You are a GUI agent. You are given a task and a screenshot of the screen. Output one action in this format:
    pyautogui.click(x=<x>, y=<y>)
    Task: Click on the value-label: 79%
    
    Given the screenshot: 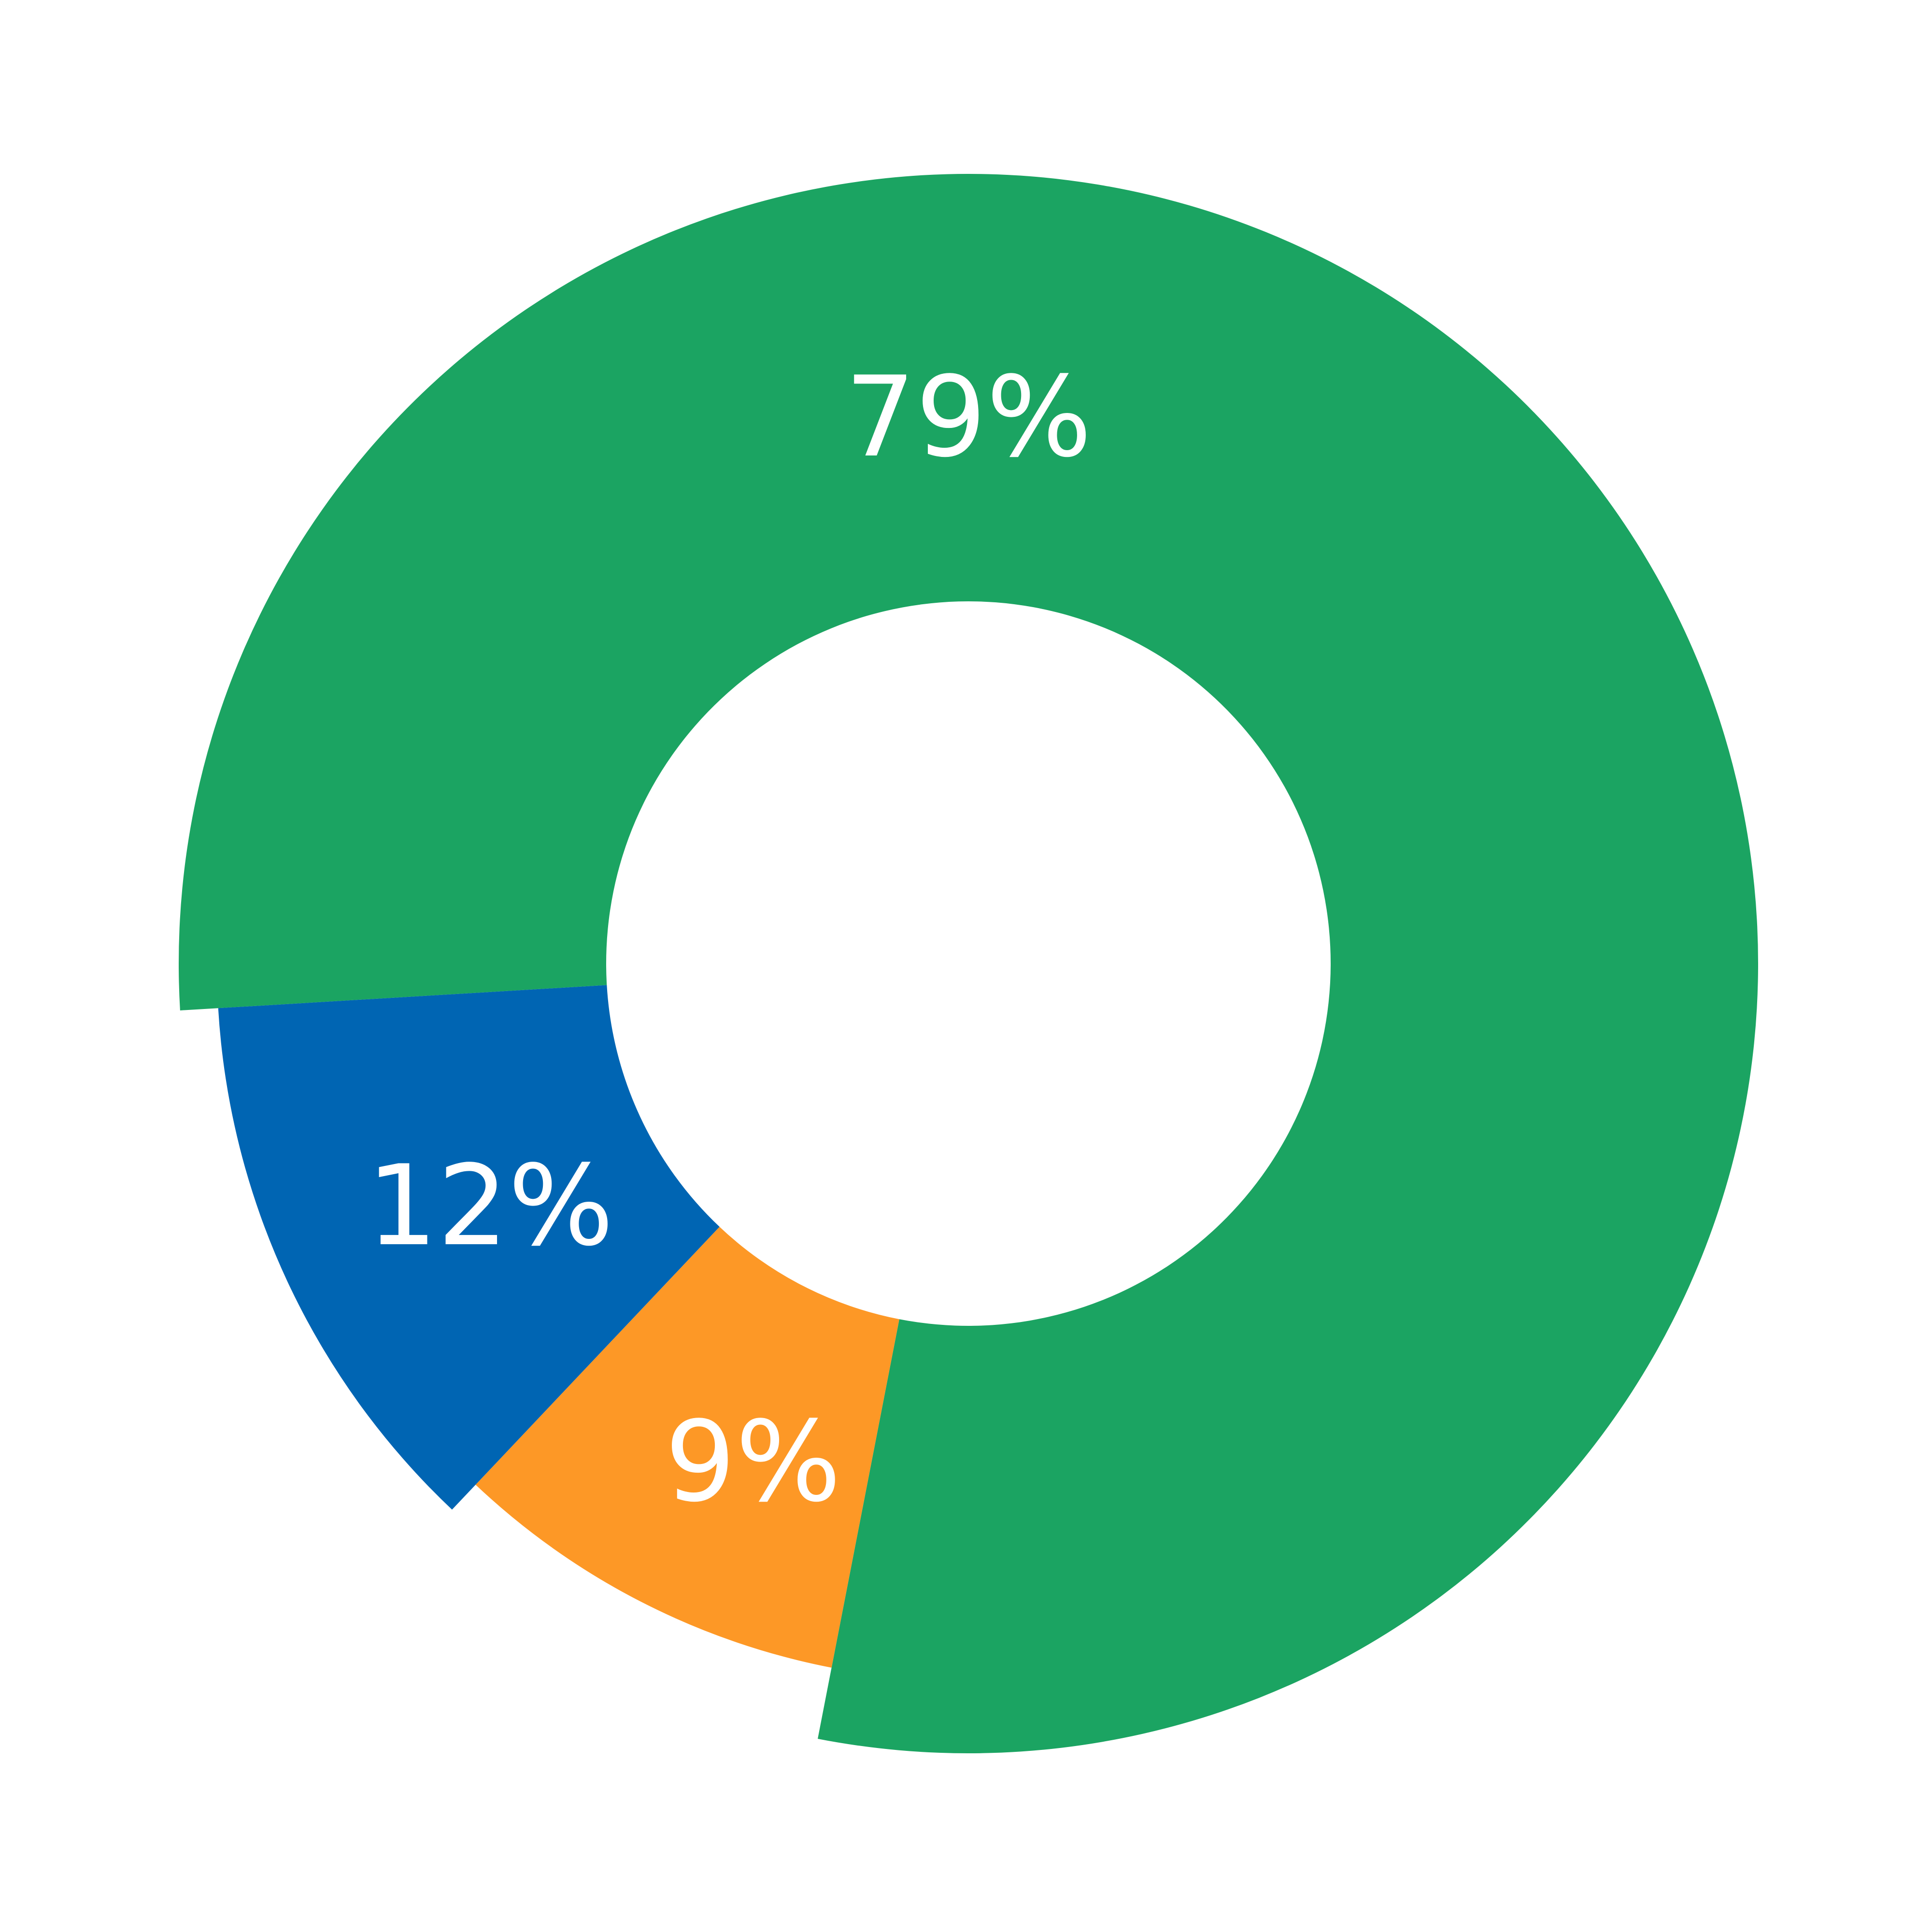 What is the action you would take?
    pyautogui.click(x=968, y=417)
    